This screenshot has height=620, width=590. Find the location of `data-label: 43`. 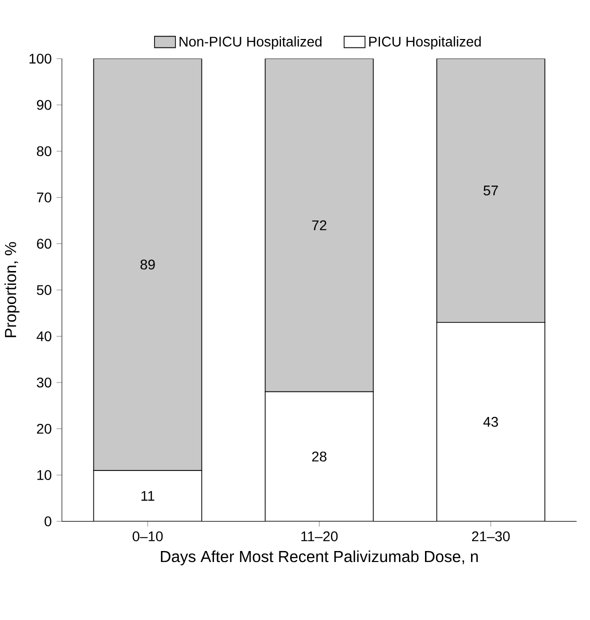

data-label: 43 is located at coordinates (490, 421).